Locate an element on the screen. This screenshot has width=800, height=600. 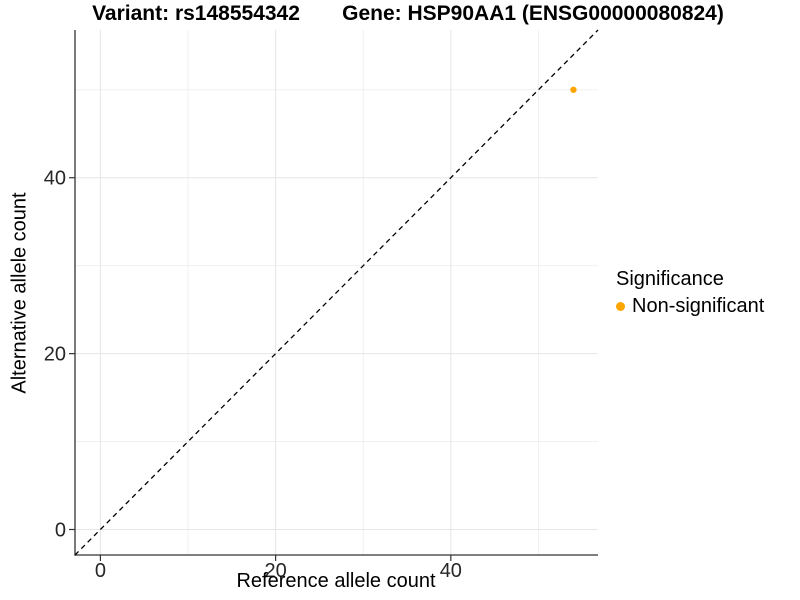
y-tick-label: 20 is located at coordinates (55, 355).